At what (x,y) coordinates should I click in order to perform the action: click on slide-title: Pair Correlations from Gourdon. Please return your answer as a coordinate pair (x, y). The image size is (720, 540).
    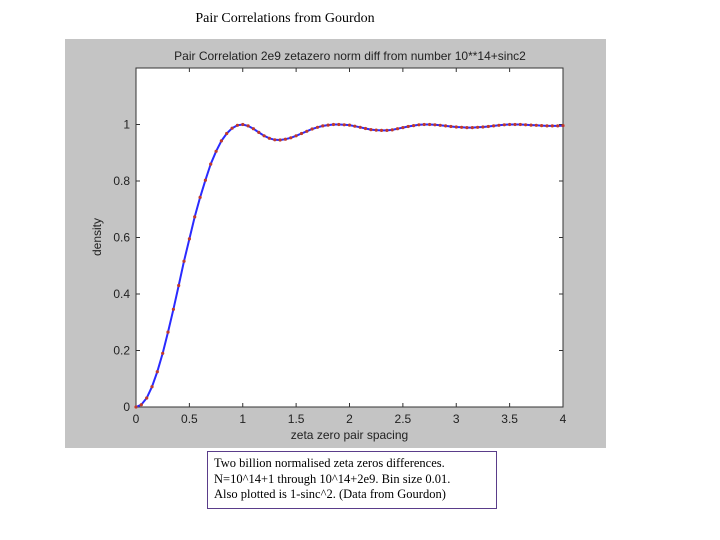
    Looking at the image, I should click on (285, 18).